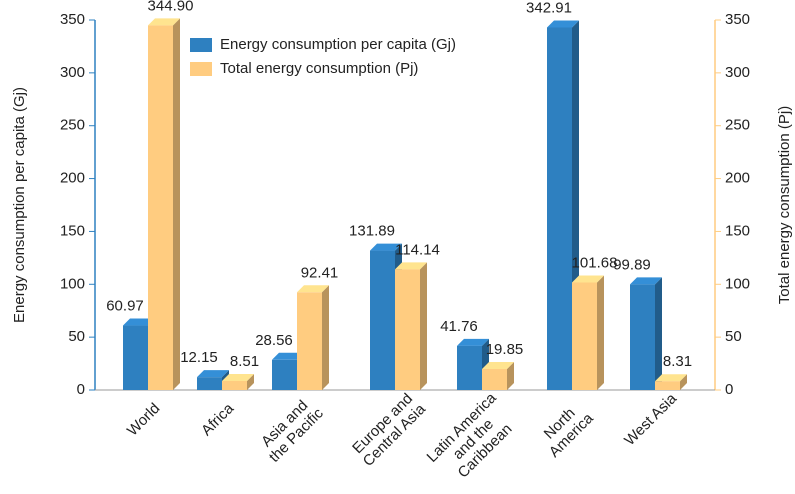  What do you see at coordinates (650, 419) in the screenshot?
I see `x-tick-label: West Asia` at bounding box center [650, 419].